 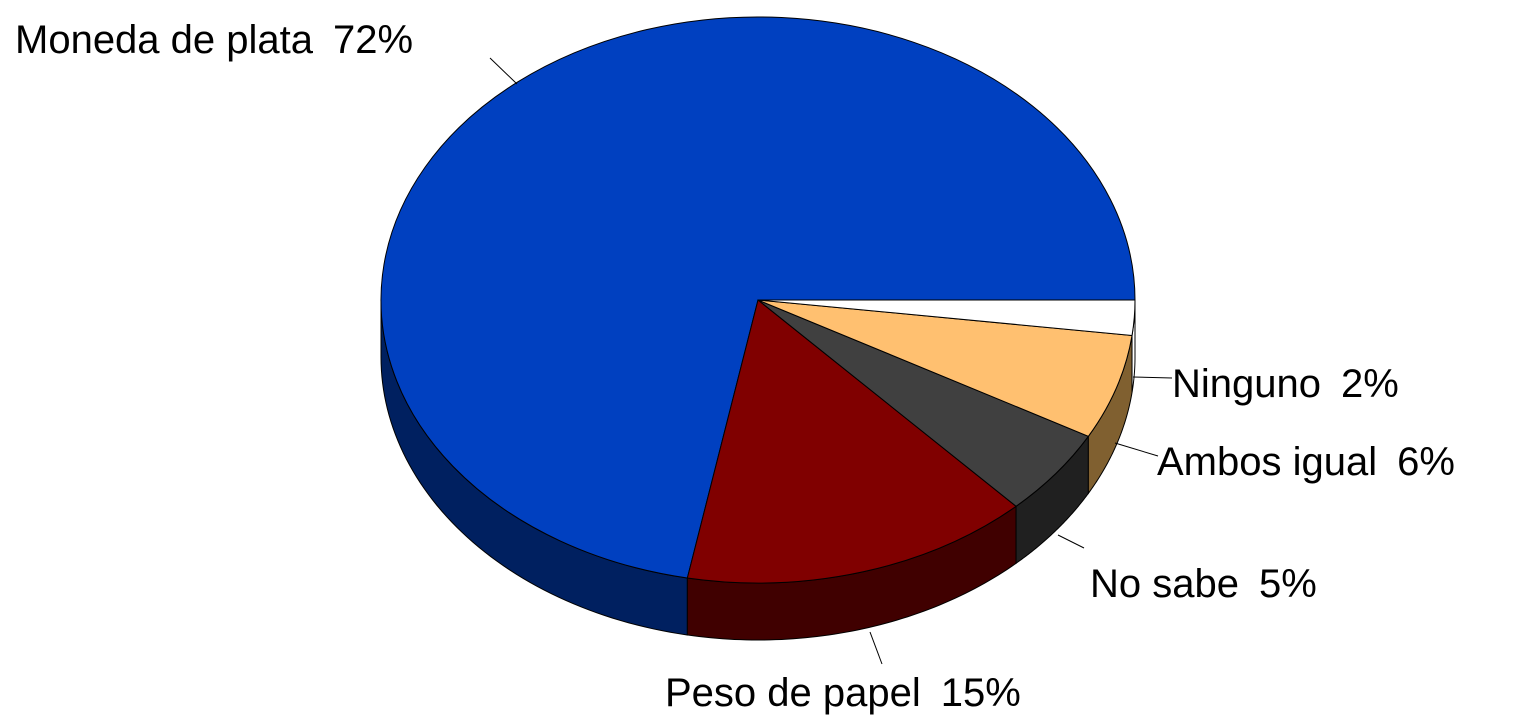 I want to click on category-label: Ninguno, so click(x=1246, y=384).